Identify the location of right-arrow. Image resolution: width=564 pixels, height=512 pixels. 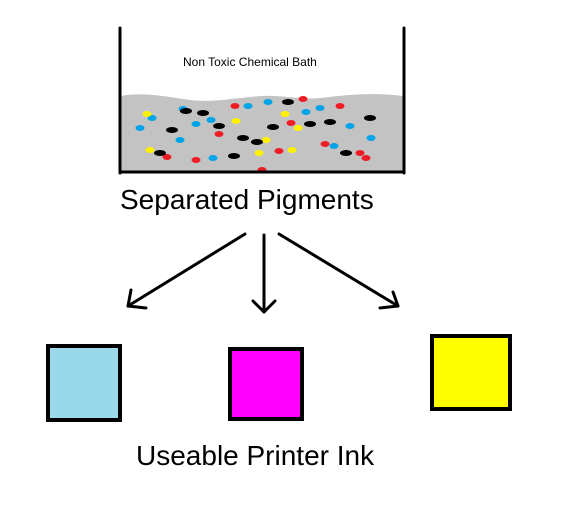
(338, 271).